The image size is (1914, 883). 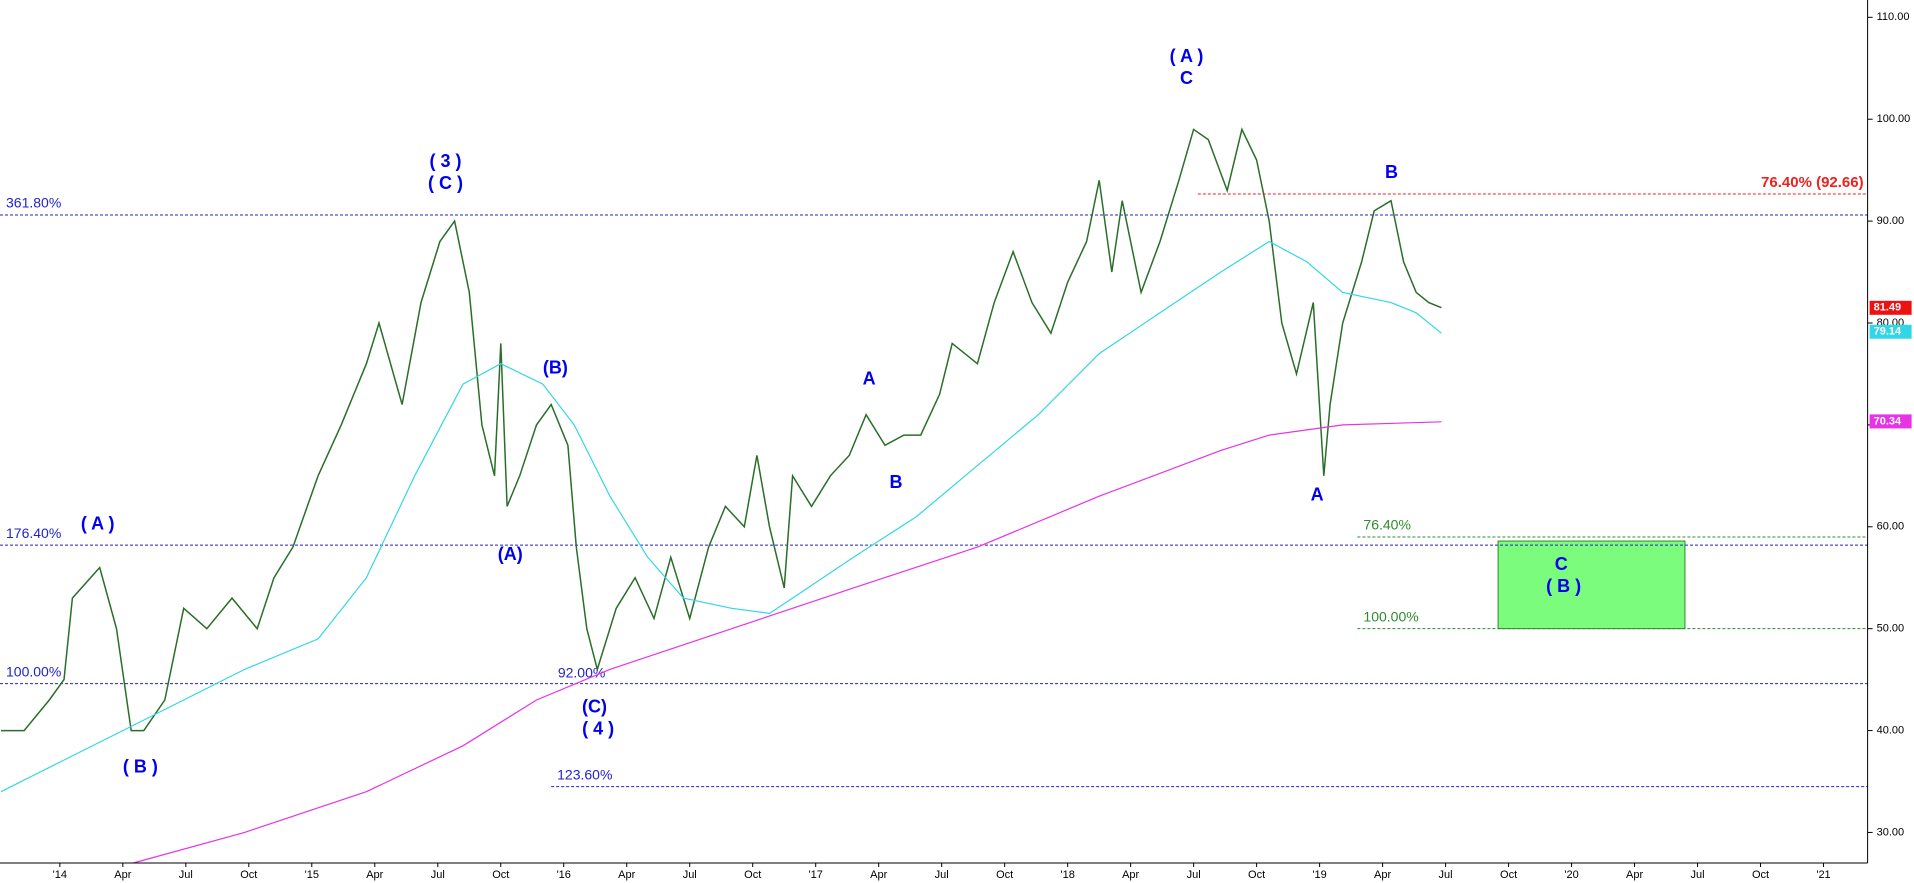 What do you see at coordinates (60, 875) in the screenshot?
I see `x-tick-label: '14` at bounding box center [60, 875].